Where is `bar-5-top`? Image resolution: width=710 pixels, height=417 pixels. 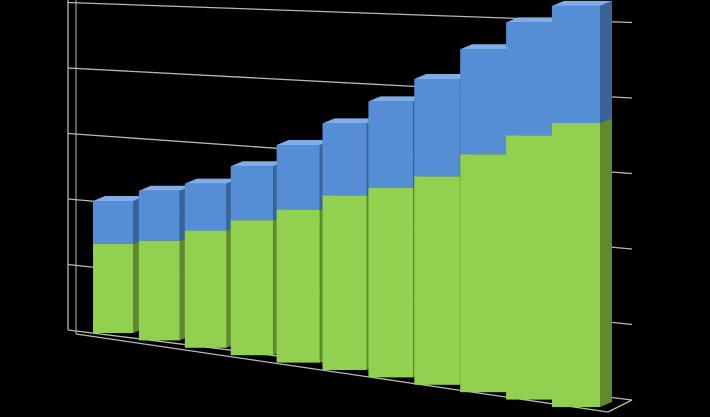 bar-5-top is located at coordinates (304, 142).